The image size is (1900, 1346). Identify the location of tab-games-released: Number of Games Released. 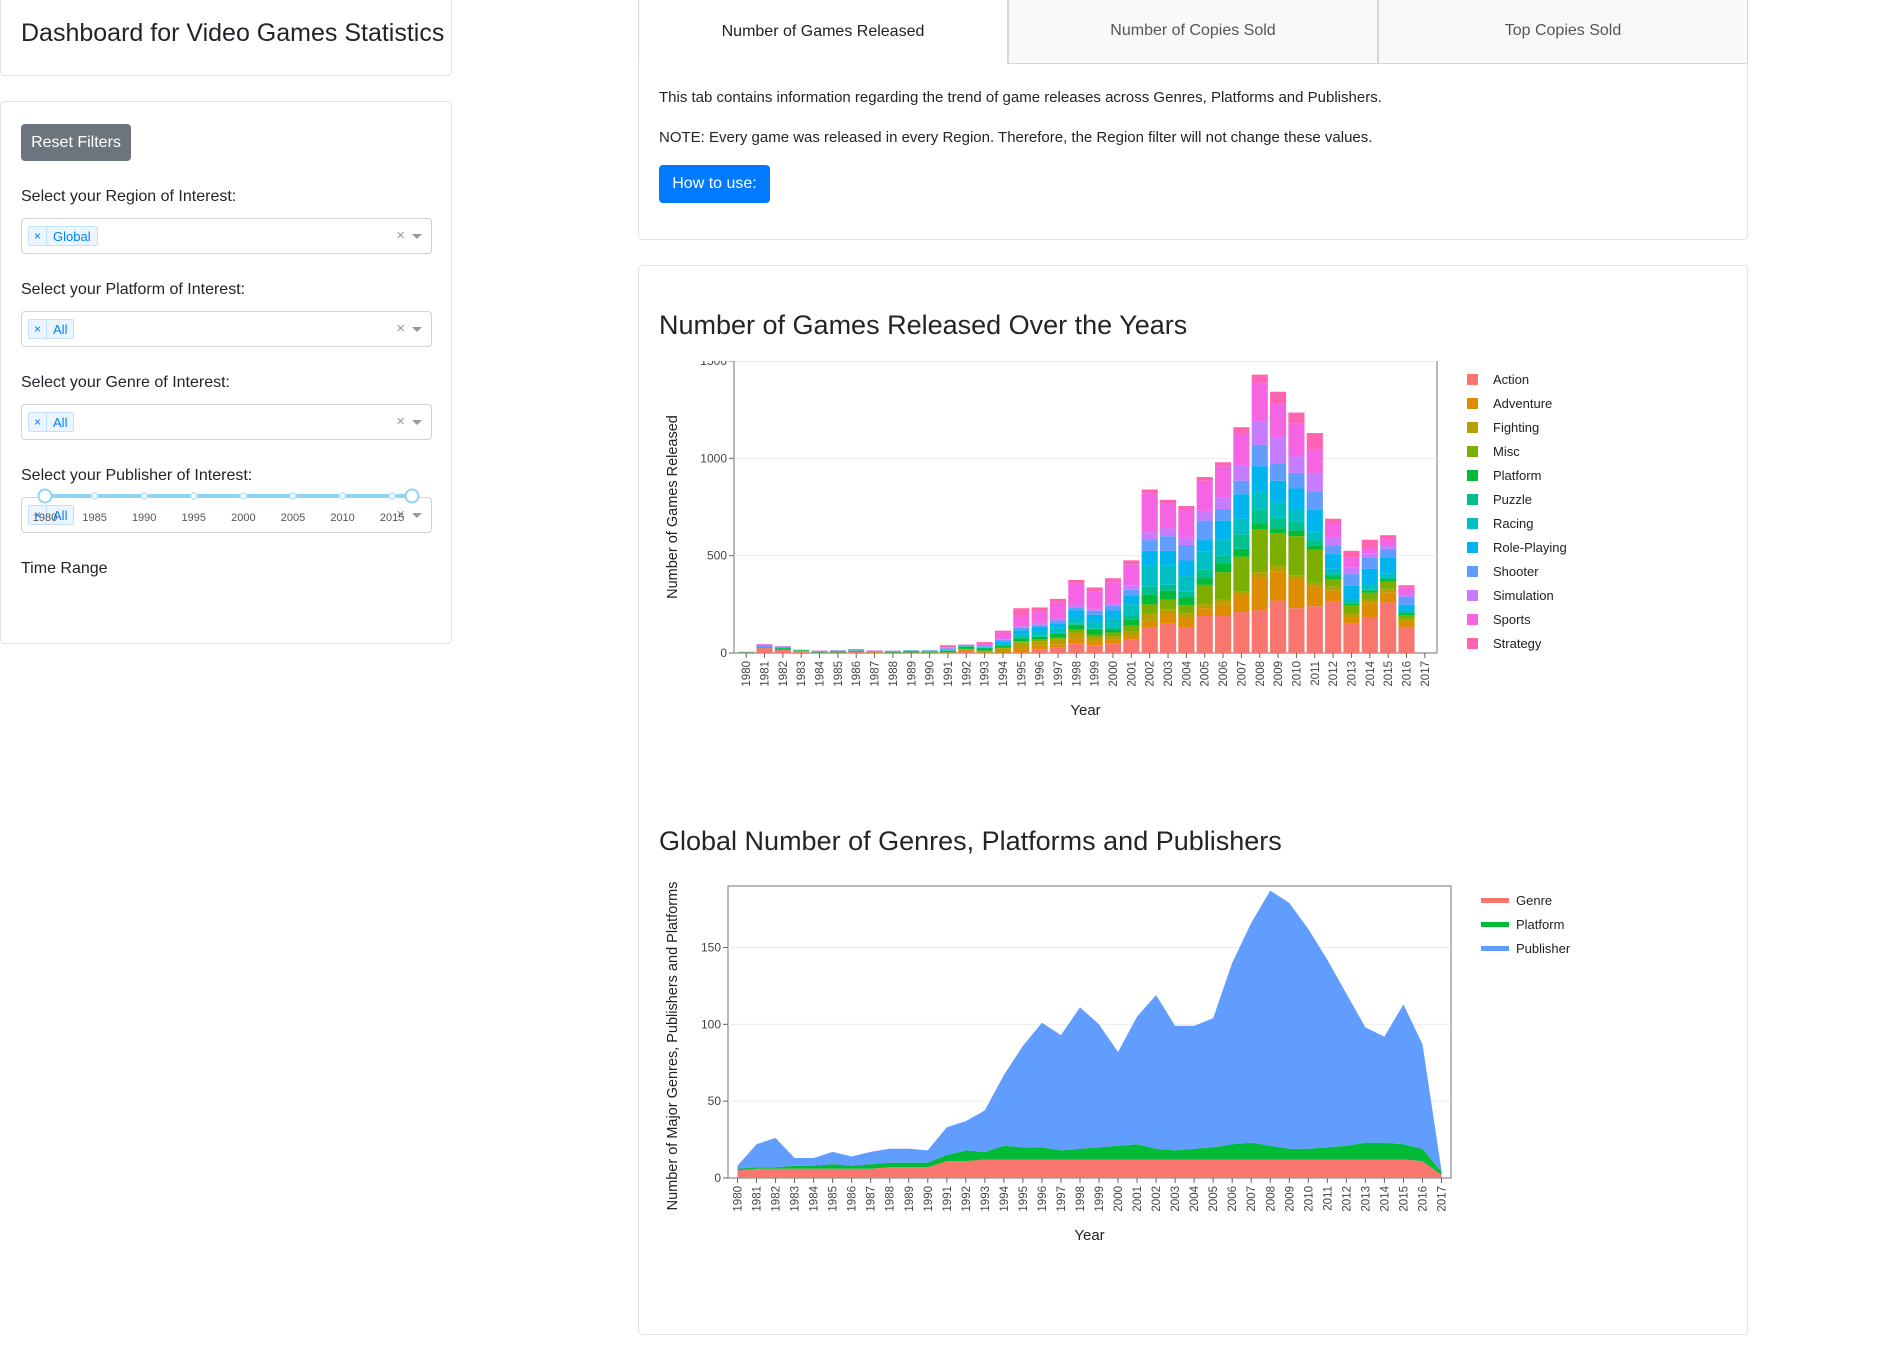
(823, 32).